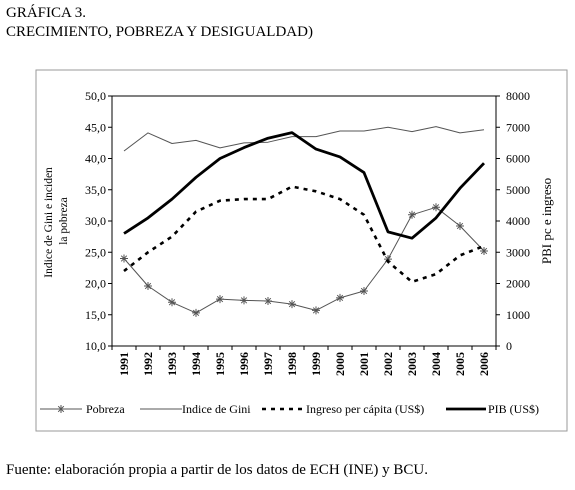 This screenshot has height=490, width=575. Describe the element at coordinates (64, 221) in the screenshot. I see `y-axis-label-left-line2: la pobreza` at that location.